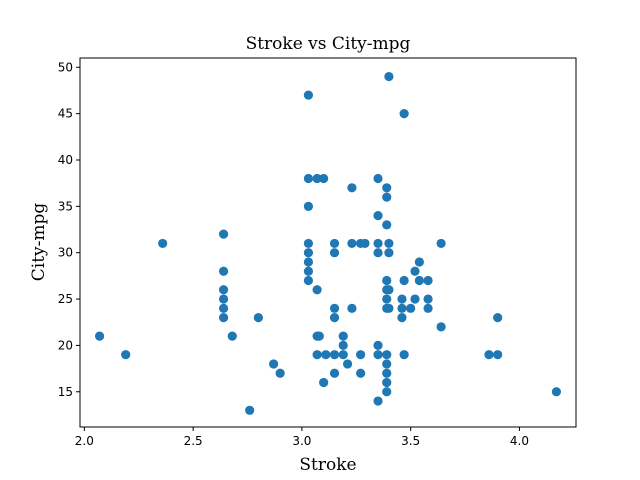  What do you see at coordinates (84, 441) in the screenshot?
I see `x-tick-label: 2.0` at bounding box center [84, 441].